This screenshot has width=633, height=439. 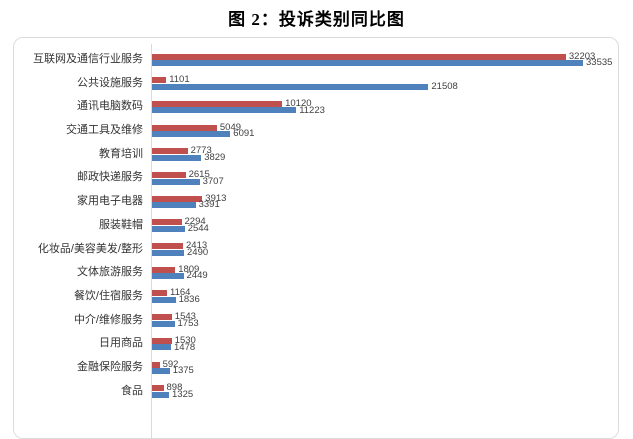 I want to click on chart-row: 服装鞋帽 2294 2544, so click(x=313, y=226).